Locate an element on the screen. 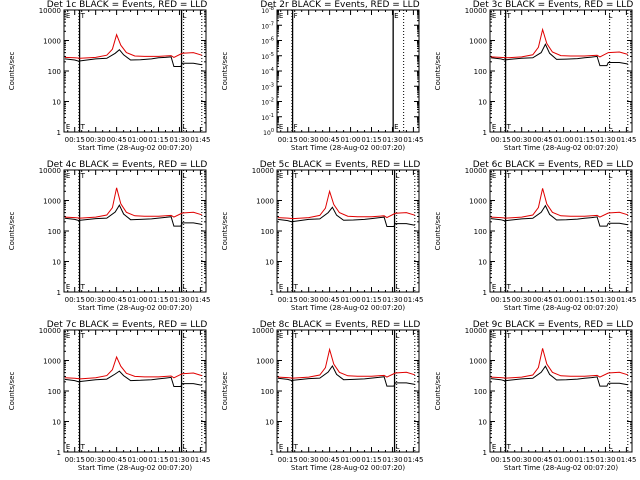 The width and height of the screenshot is (640, 480). bracket-label-top: F is located at coordinates (296, 16).